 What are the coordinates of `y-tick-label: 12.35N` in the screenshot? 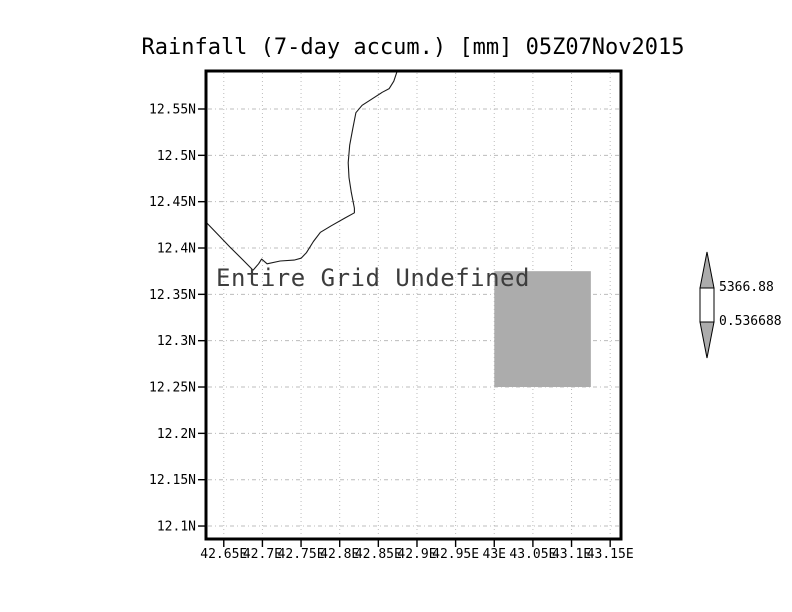 It's located at (172, 295).